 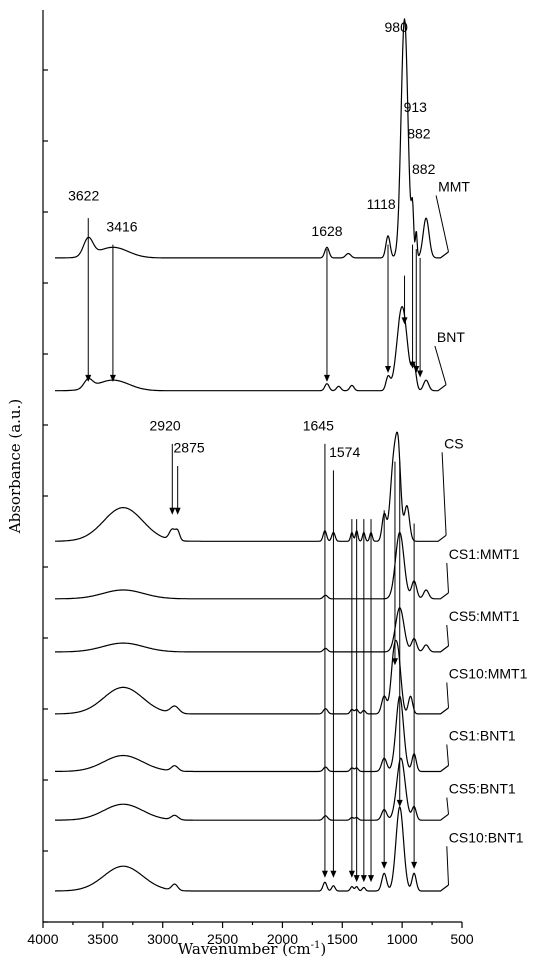 What do you see at coordinates (252, 630) in the screenshot?
I see `trace-cs5-mmt1` at bounding box center [252, 630].